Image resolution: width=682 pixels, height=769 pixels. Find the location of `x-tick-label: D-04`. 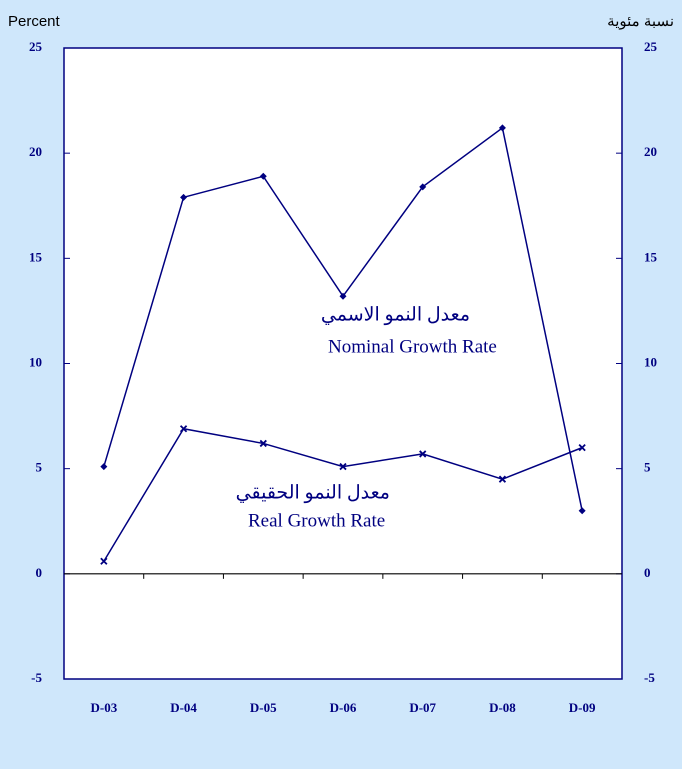

x-tick-label: D-04 is located at coordinates (183, 707).